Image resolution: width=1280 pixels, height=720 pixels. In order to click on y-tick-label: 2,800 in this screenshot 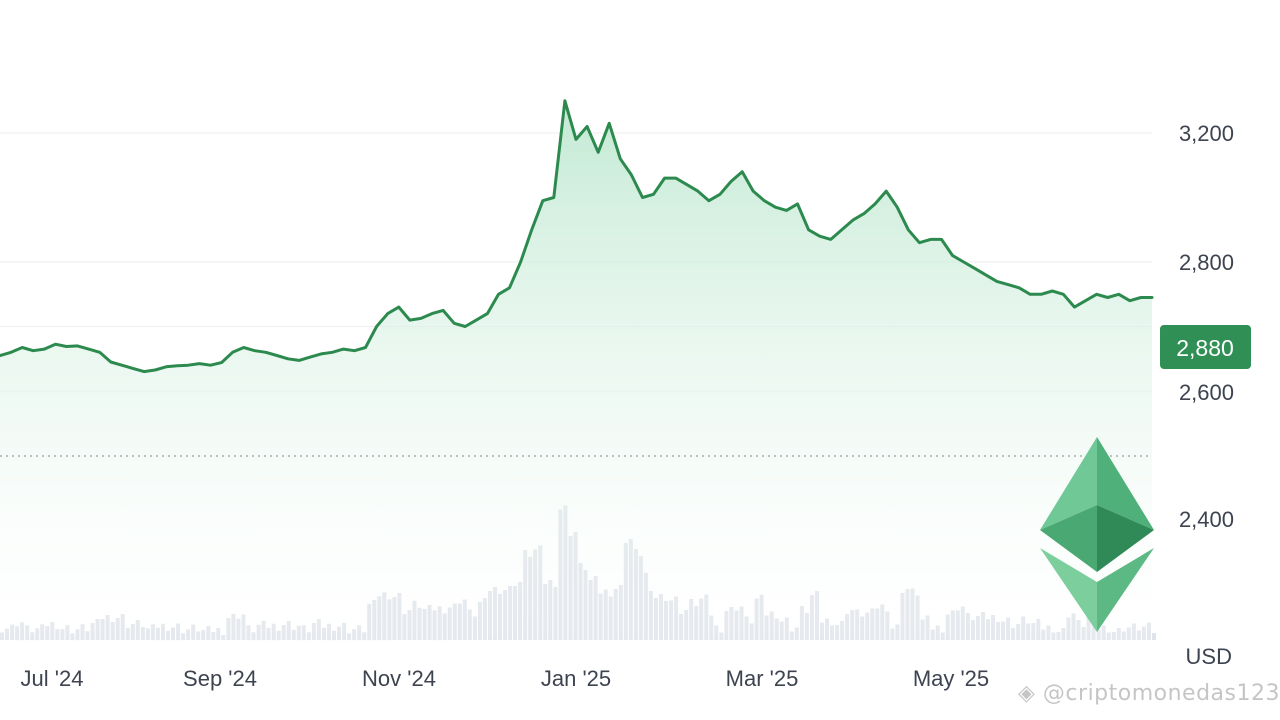, I will do `click(1206, 262)`.